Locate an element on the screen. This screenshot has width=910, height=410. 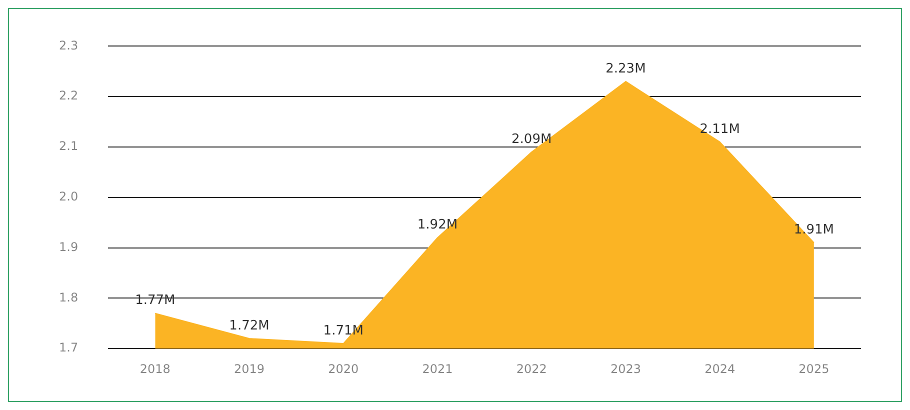
y-tick-label: 2.1 is located at coordinates (68, 146).